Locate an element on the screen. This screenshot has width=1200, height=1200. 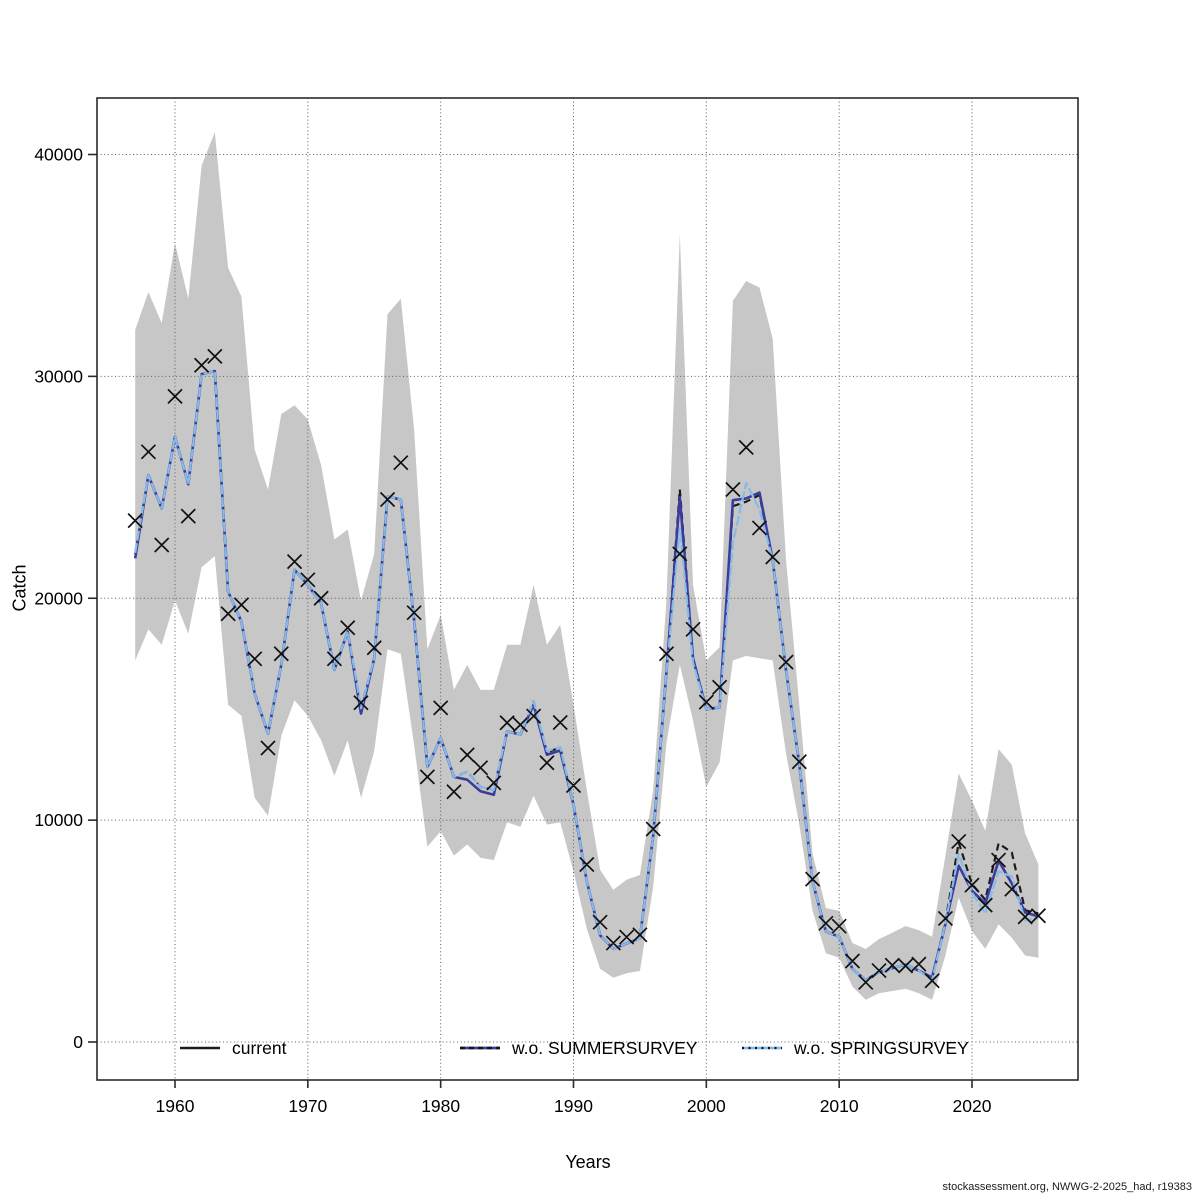
y-tick-label: 0 is located at coordinates (78, 1042).